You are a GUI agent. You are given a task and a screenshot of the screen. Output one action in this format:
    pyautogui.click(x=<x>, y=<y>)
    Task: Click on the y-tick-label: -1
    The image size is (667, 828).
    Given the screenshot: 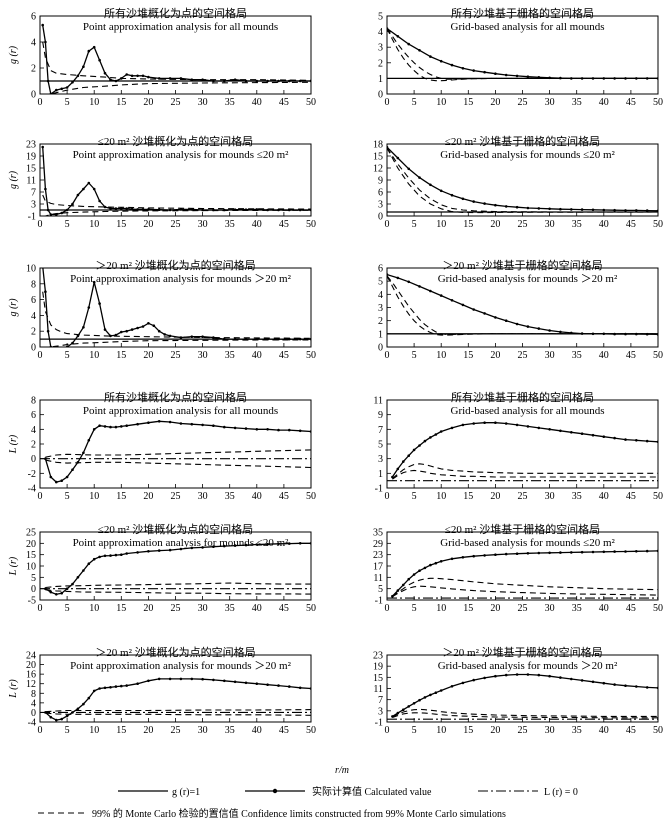 What is the action you would take?
    pyautogui.click(x=379, y=601)
    